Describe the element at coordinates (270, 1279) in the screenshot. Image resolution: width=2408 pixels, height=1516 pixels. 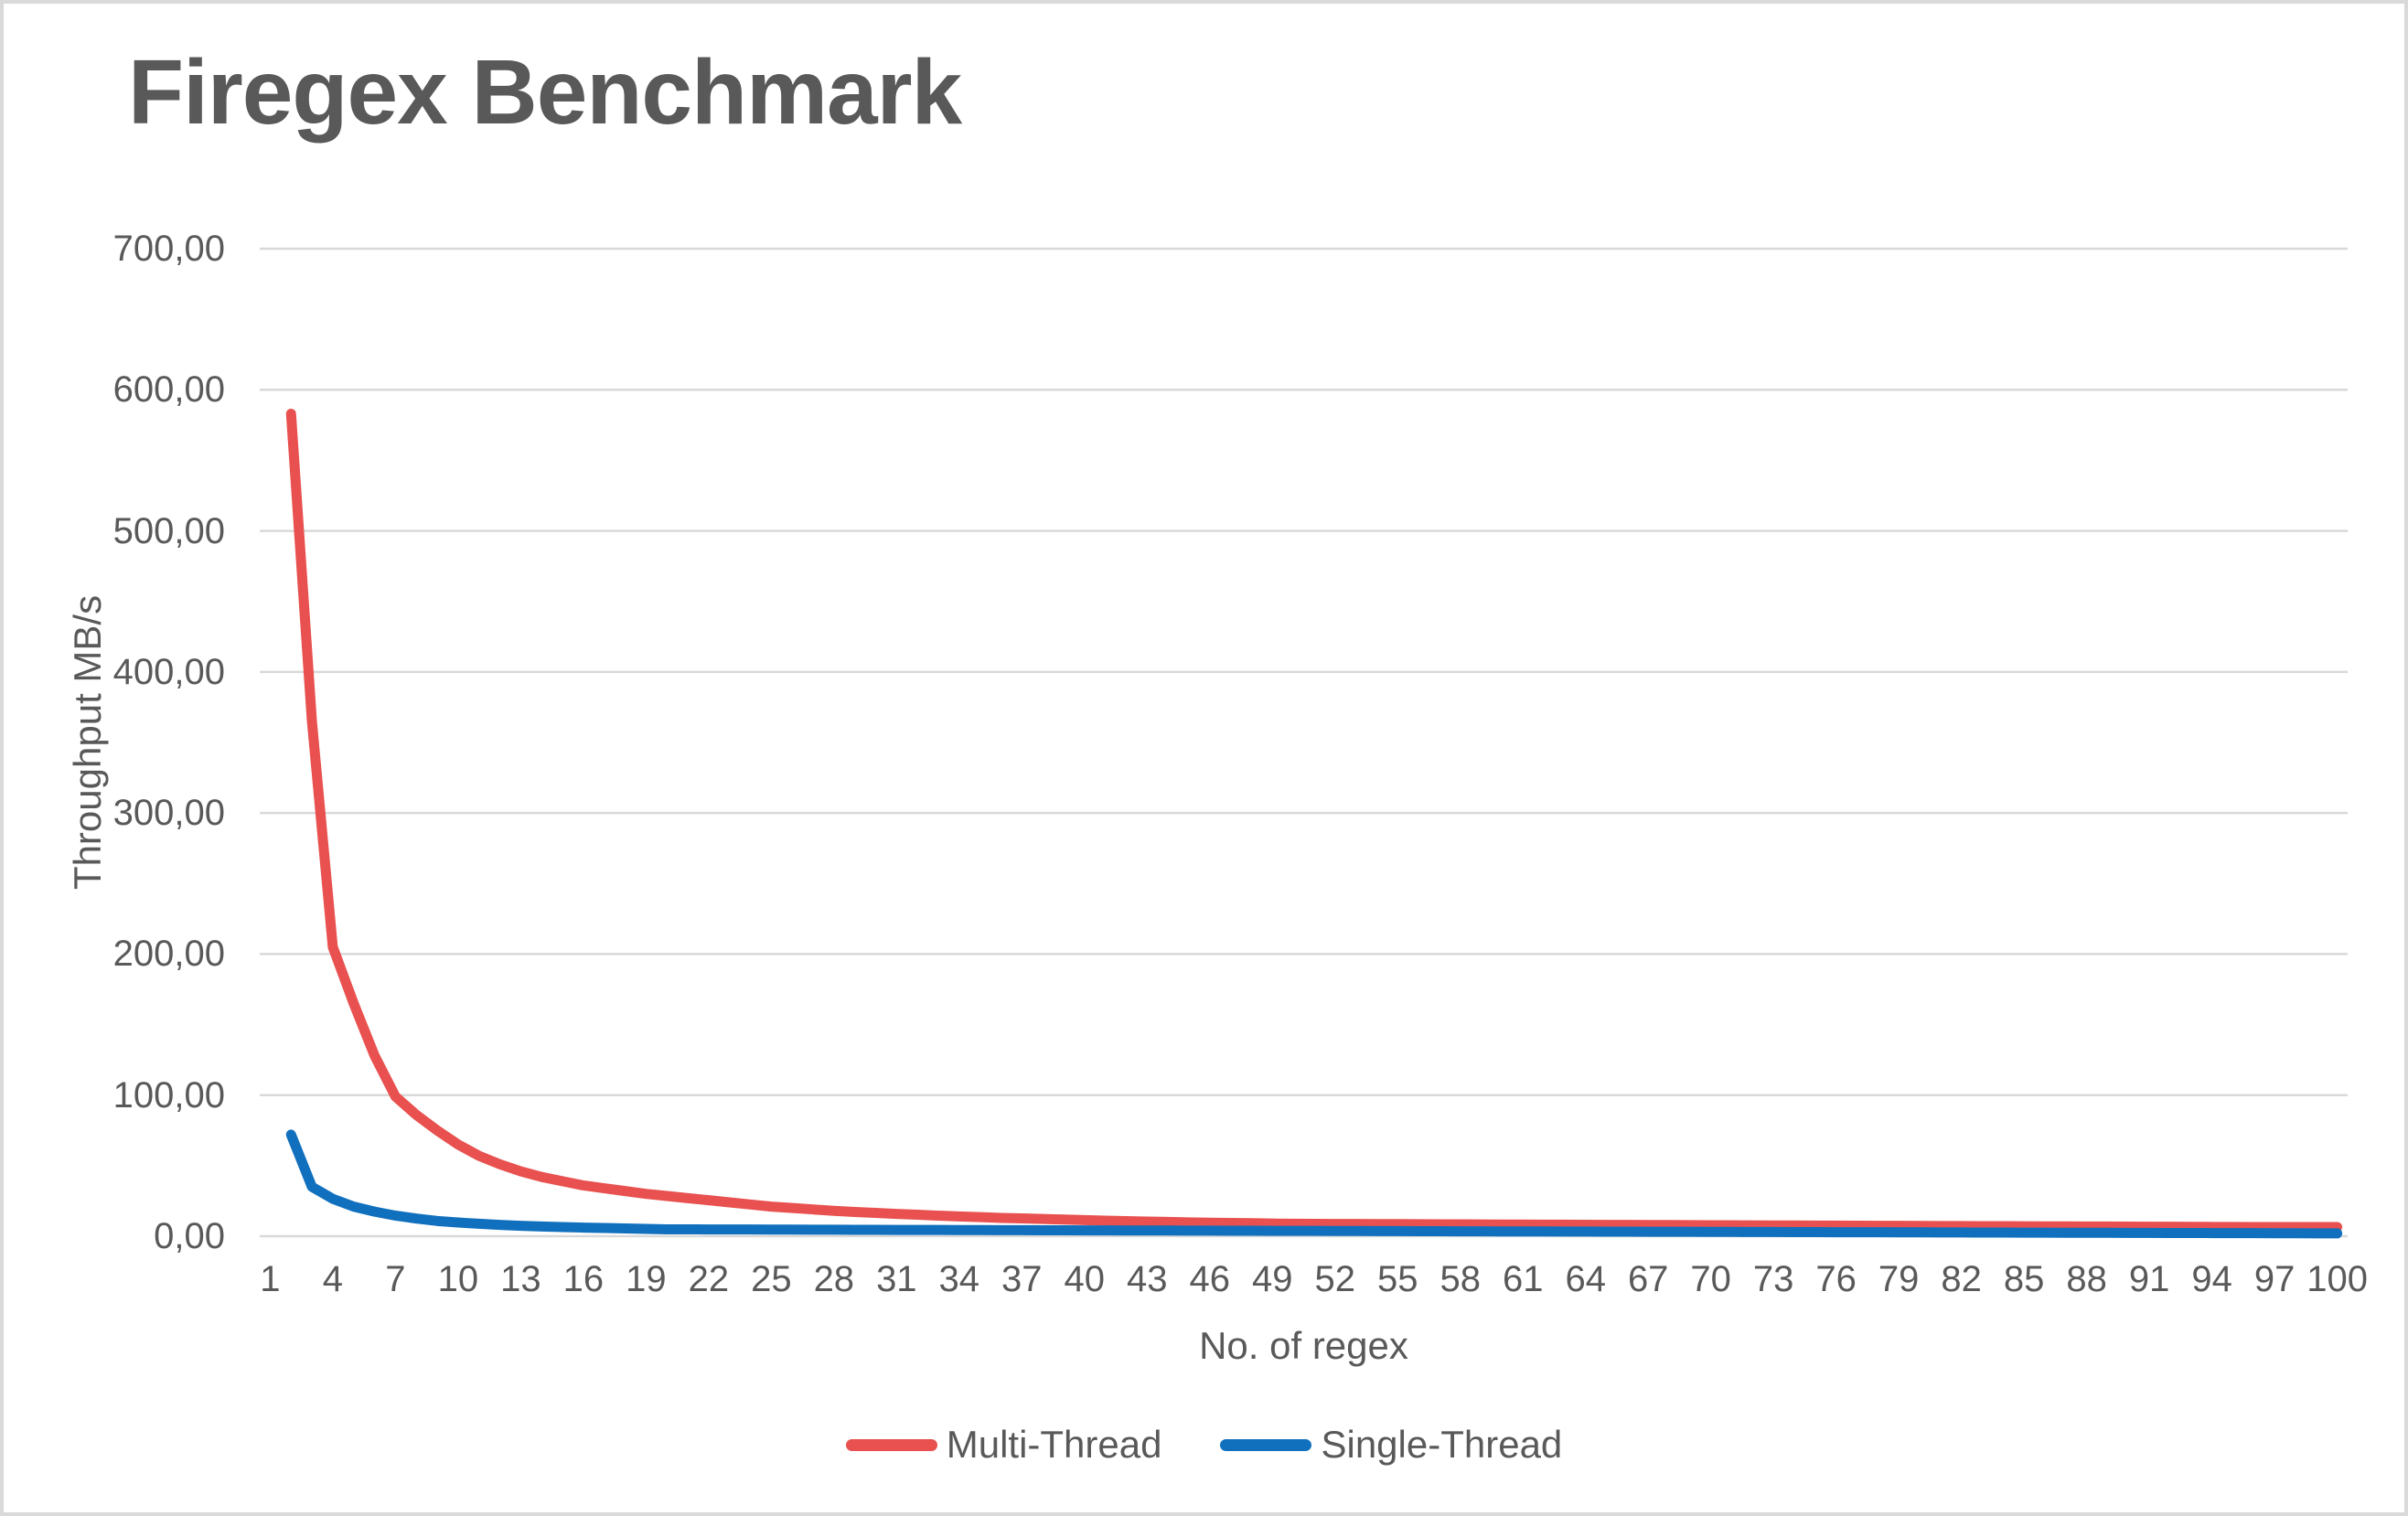
I see `x-tick-label-1: 1` at that location.